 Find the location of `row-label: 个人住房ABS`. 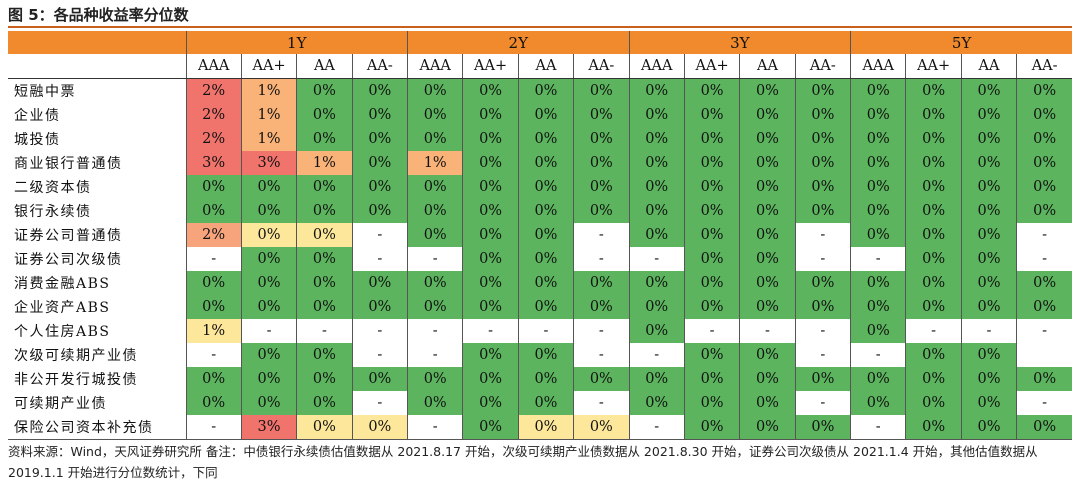

row-label: 个人住房ABS is located at coordinates (62, 332).